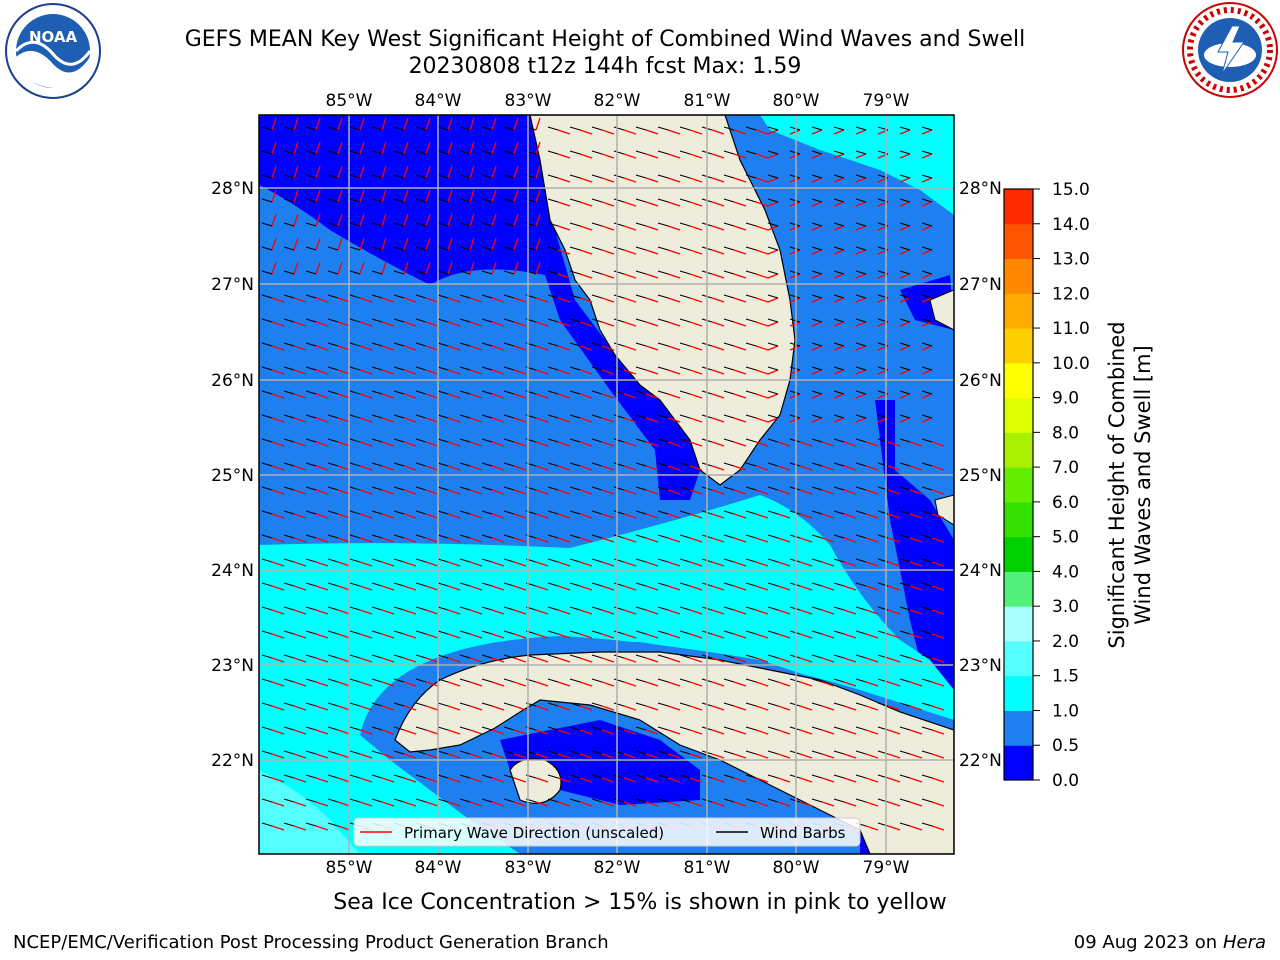  What do you see at coordinates (1065, 746) in the screenshot?
I see `colorbar-tick-label: 0.5` at bounding box center [1065, 746].